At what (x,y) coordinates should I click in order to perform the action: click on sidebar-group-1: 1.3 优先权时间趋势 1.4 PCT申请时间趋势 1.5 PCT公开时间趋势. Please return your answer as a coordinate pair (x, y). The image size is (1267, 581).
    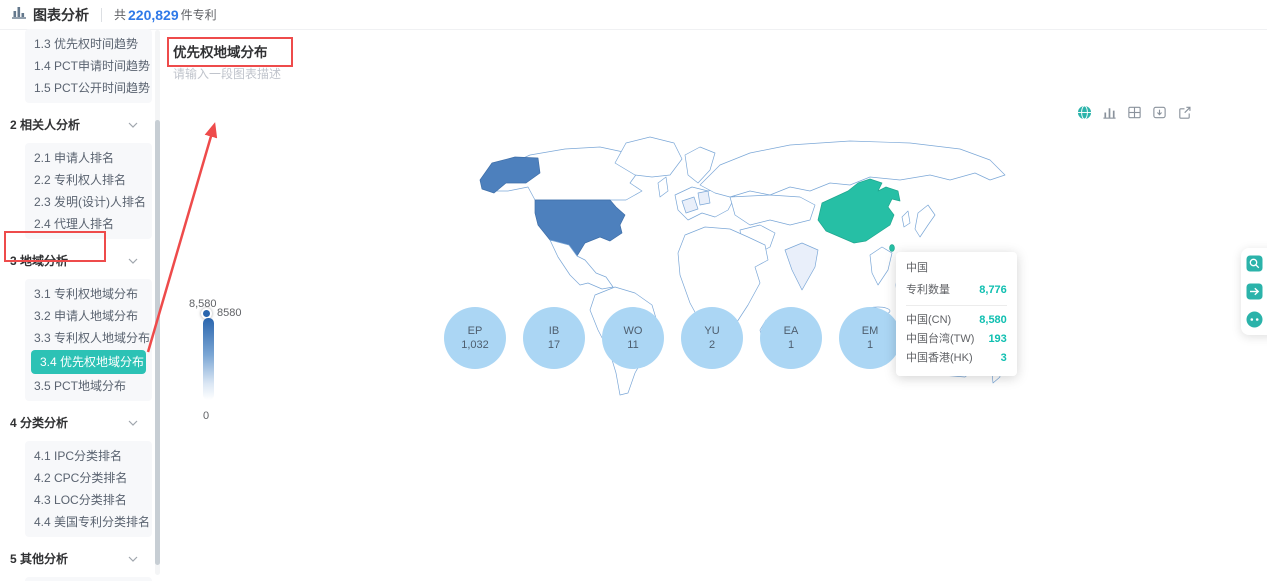
    Looking at the image, I should click on (88, 66).